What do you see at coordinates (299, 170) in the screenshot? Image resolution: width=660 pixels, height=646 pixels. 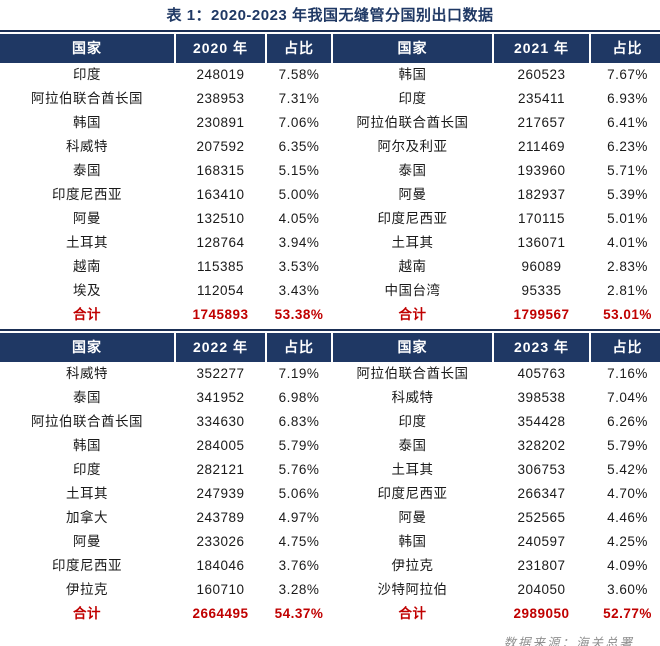 I see `share-cell: 5.15%` at bounding box center [299, 170].